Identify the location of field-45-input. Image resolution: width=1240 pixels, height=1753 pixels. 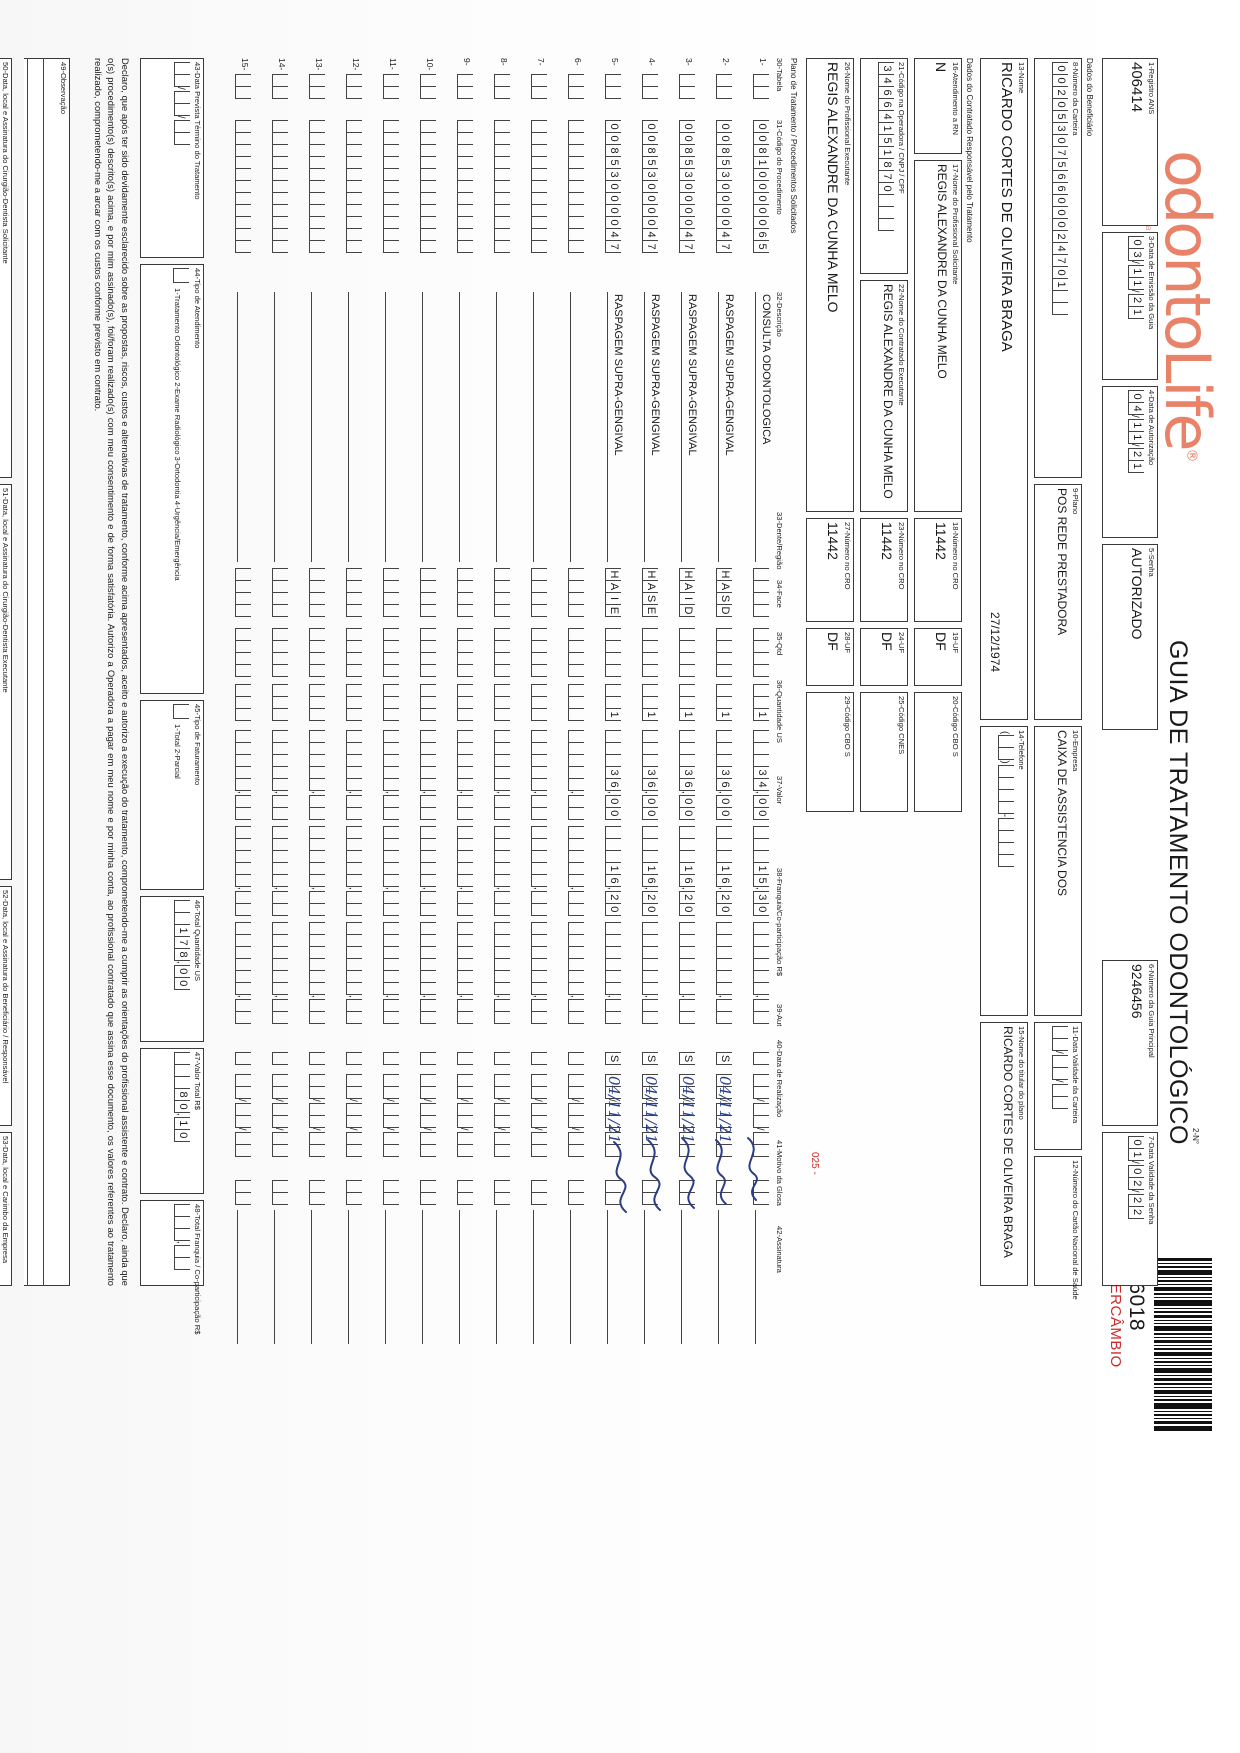
(181, 711).